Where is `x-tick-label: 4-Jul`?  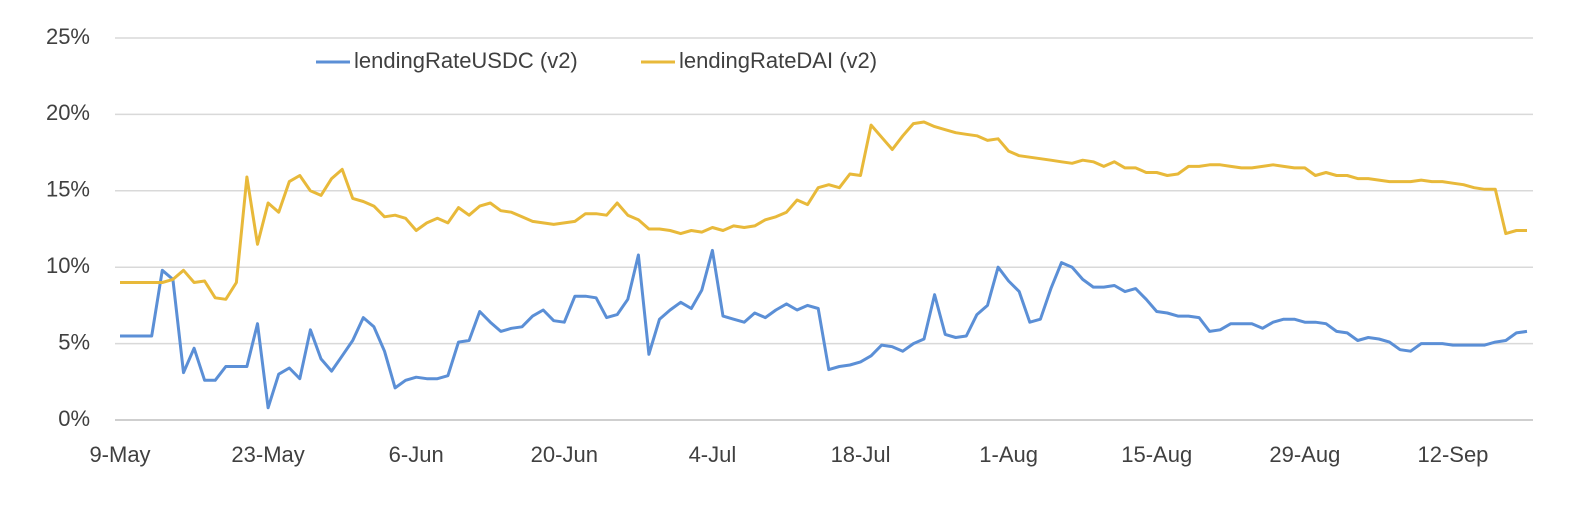 x-tick-label: 4-Jul is located at coordinates (713, 454).